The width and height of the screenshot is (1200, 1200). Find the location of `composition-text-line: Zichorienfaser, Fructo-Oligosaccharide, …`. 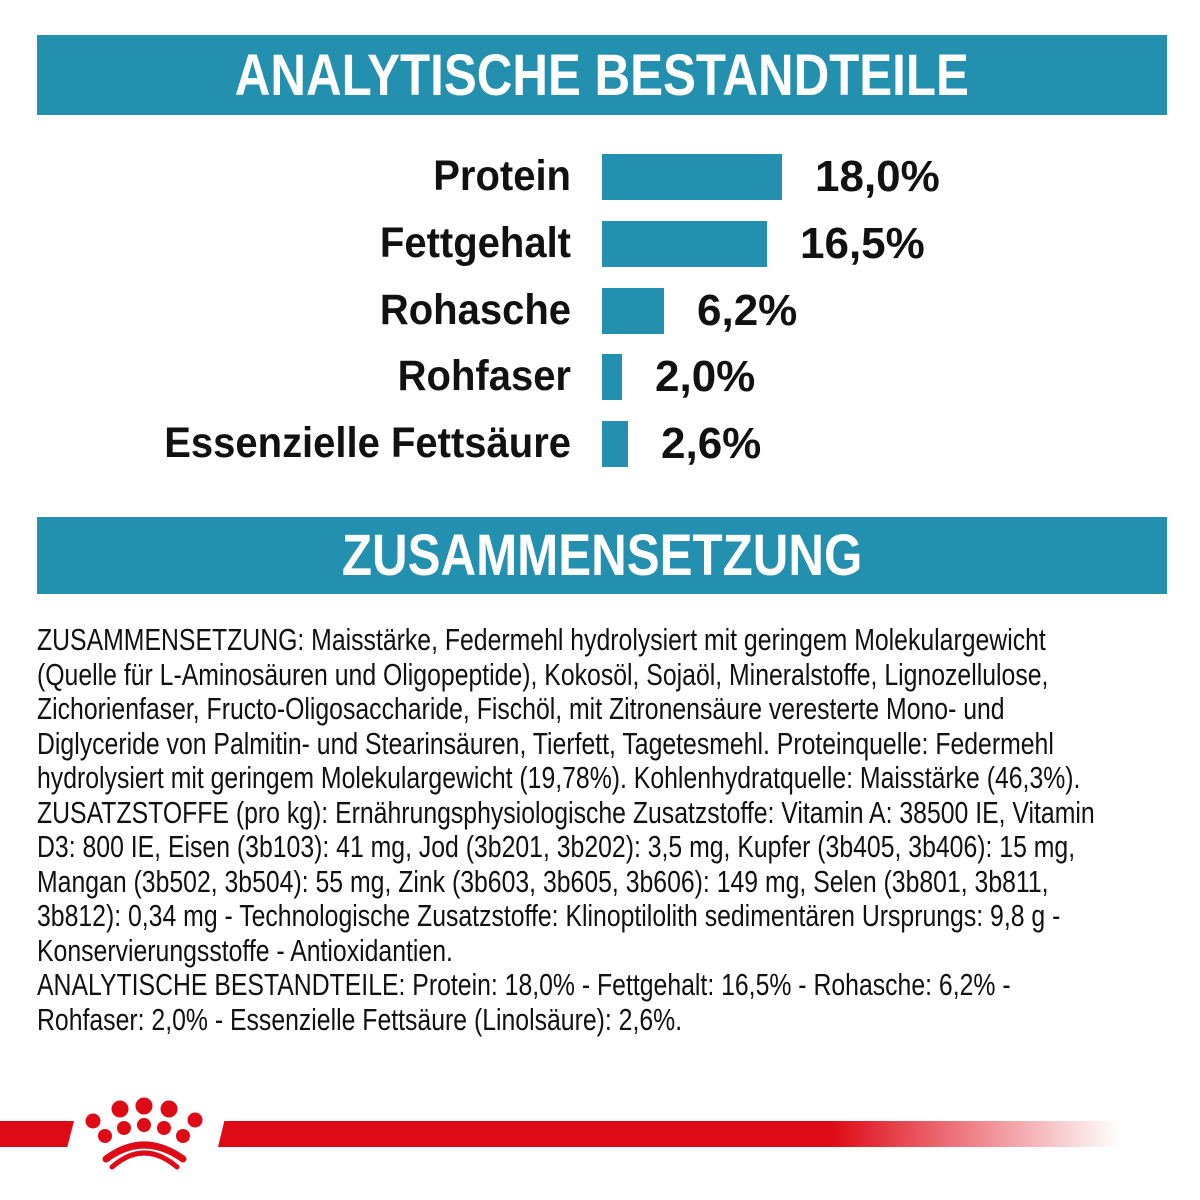

composition-text-line: Zichorienfaser, Fructo-Oligosaccharide, … is located at coordinates (521, 708).